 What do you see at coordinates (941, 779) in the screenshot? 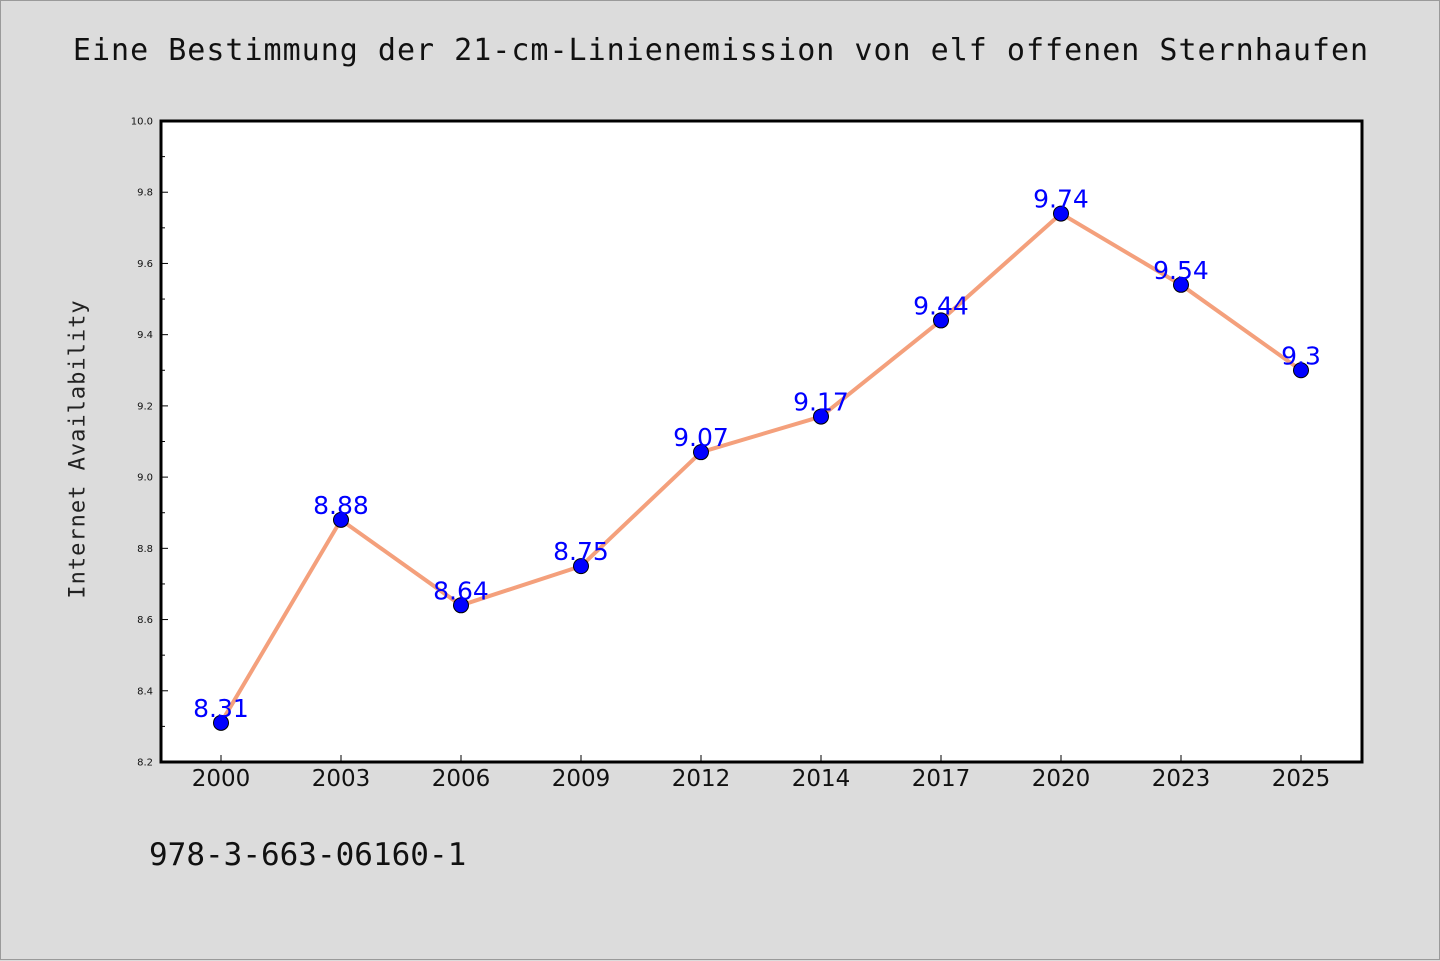
I see `x-tick-label: 2017` at bounding box center [941, 779].